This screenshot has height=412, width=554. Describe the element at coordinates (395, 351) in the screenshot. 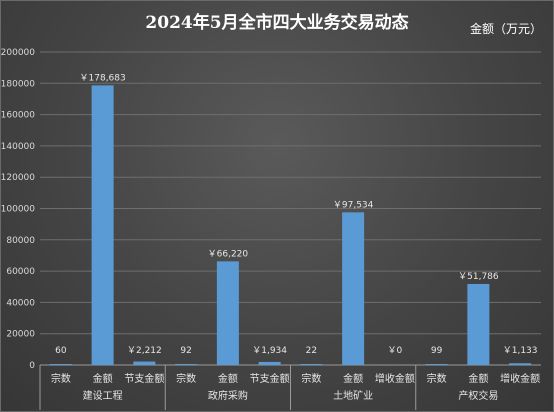

I see `data-label: ￥0` at that location.